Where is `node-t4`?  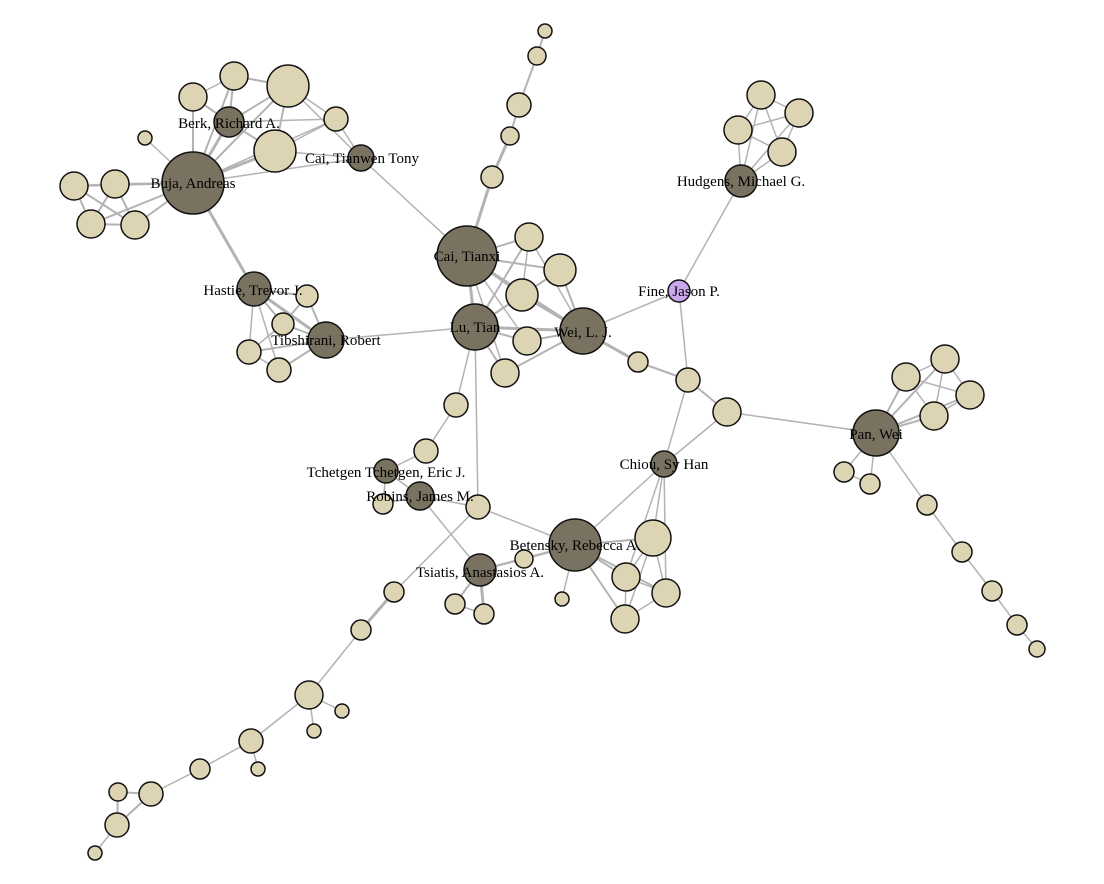
node-t4 is located at coordinates (510, 136).